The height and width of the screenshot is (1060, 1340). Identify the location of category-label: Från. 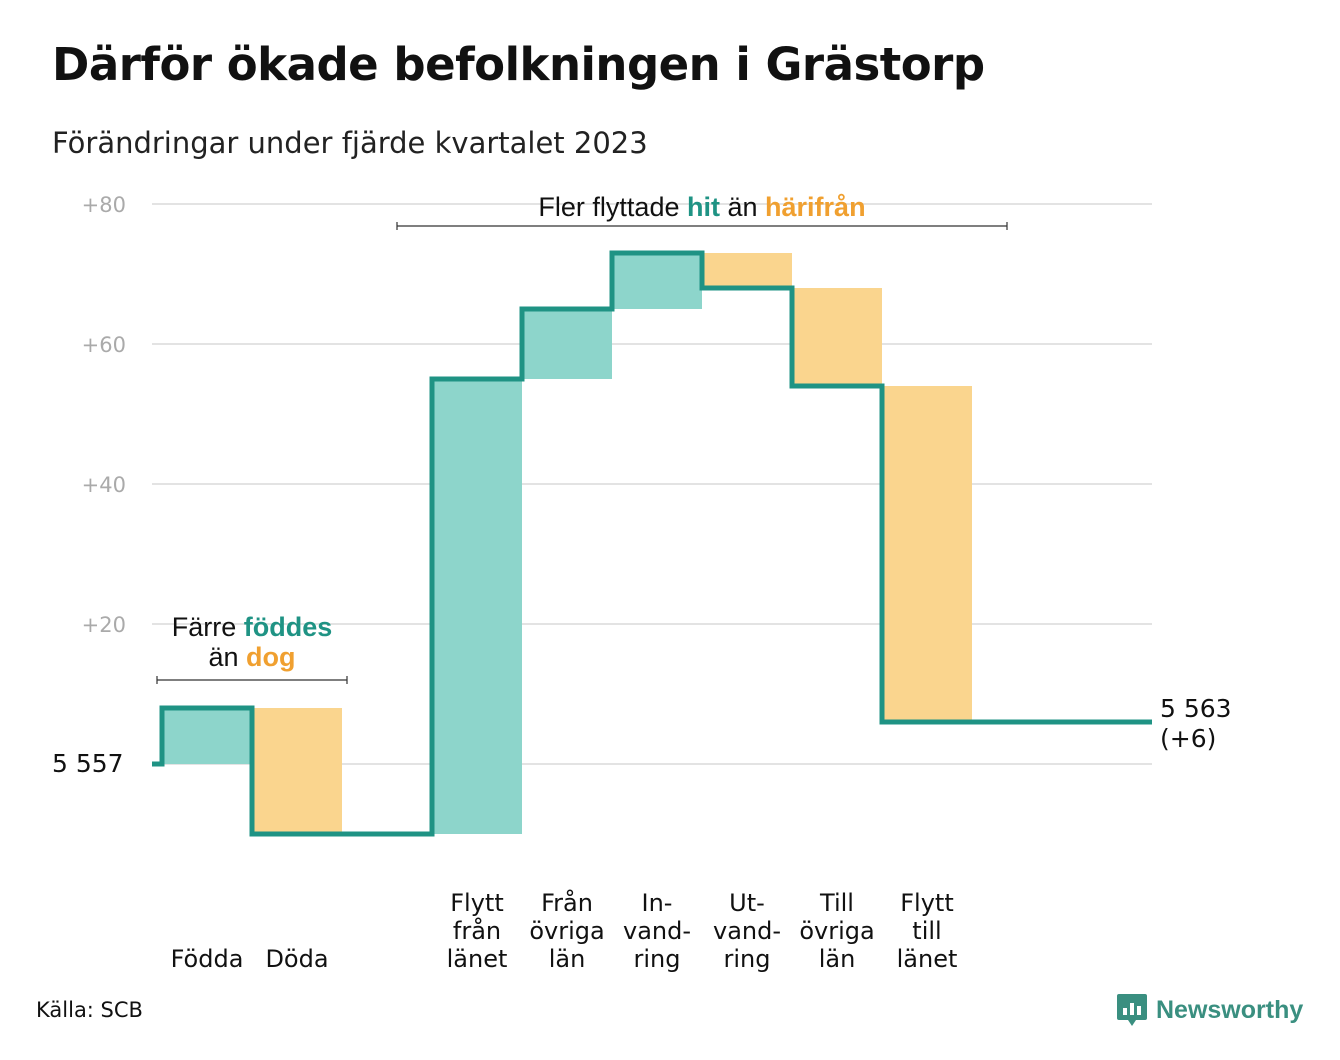
(567, 902).